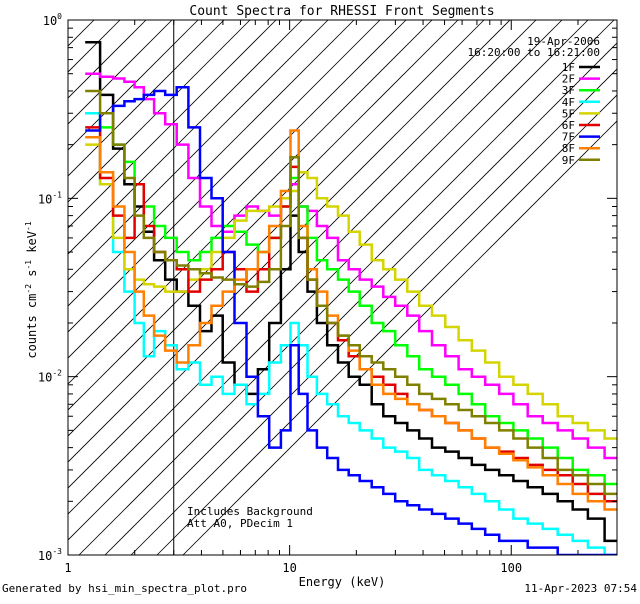 This screenshot has height=604, width=640. I want to click on x-axis-label: Energy (keV), so click(342, 582).